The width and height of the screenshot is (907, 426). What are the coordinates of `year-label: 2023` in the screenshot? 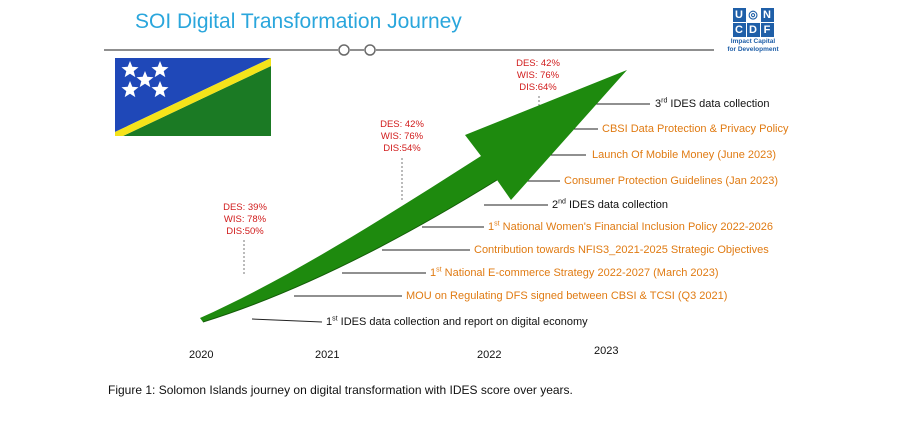 It's located at (606, 351).